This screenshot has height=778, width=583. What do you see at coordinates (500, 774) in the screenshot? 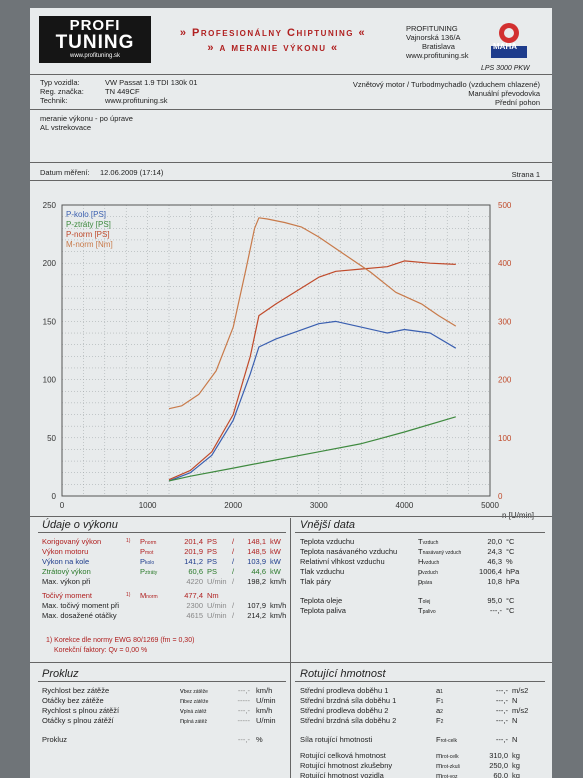
I see `rotujici-value-7: 60,0` at bounding box center [500, 774].